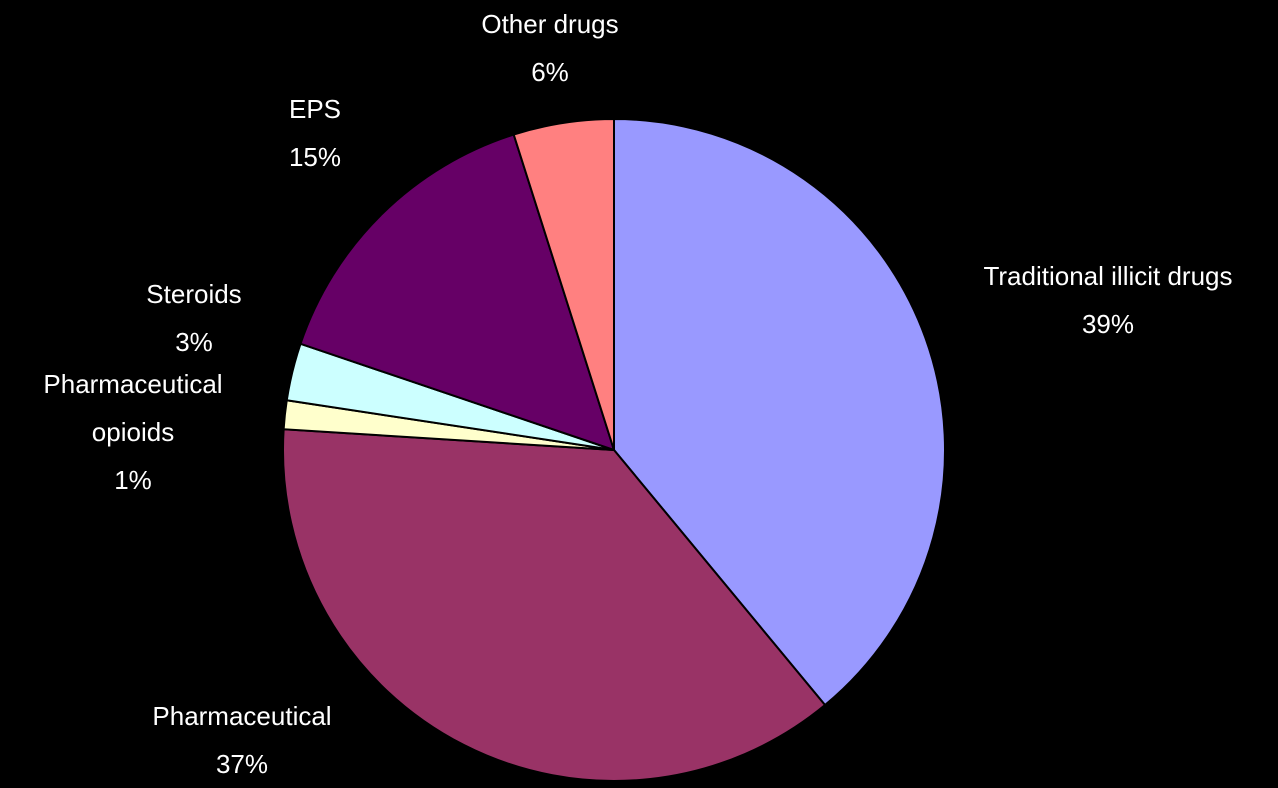  I want to click on slice-category-label: Other drugs, so click(549, 24).